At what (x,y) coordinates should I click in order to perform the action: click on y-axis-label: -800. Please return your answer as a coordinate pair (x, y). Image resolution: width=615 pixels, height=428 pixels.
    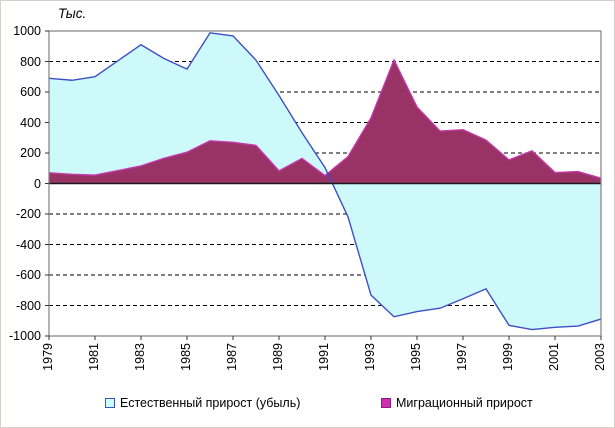
    Looking at the image, I should click on (28, 305).